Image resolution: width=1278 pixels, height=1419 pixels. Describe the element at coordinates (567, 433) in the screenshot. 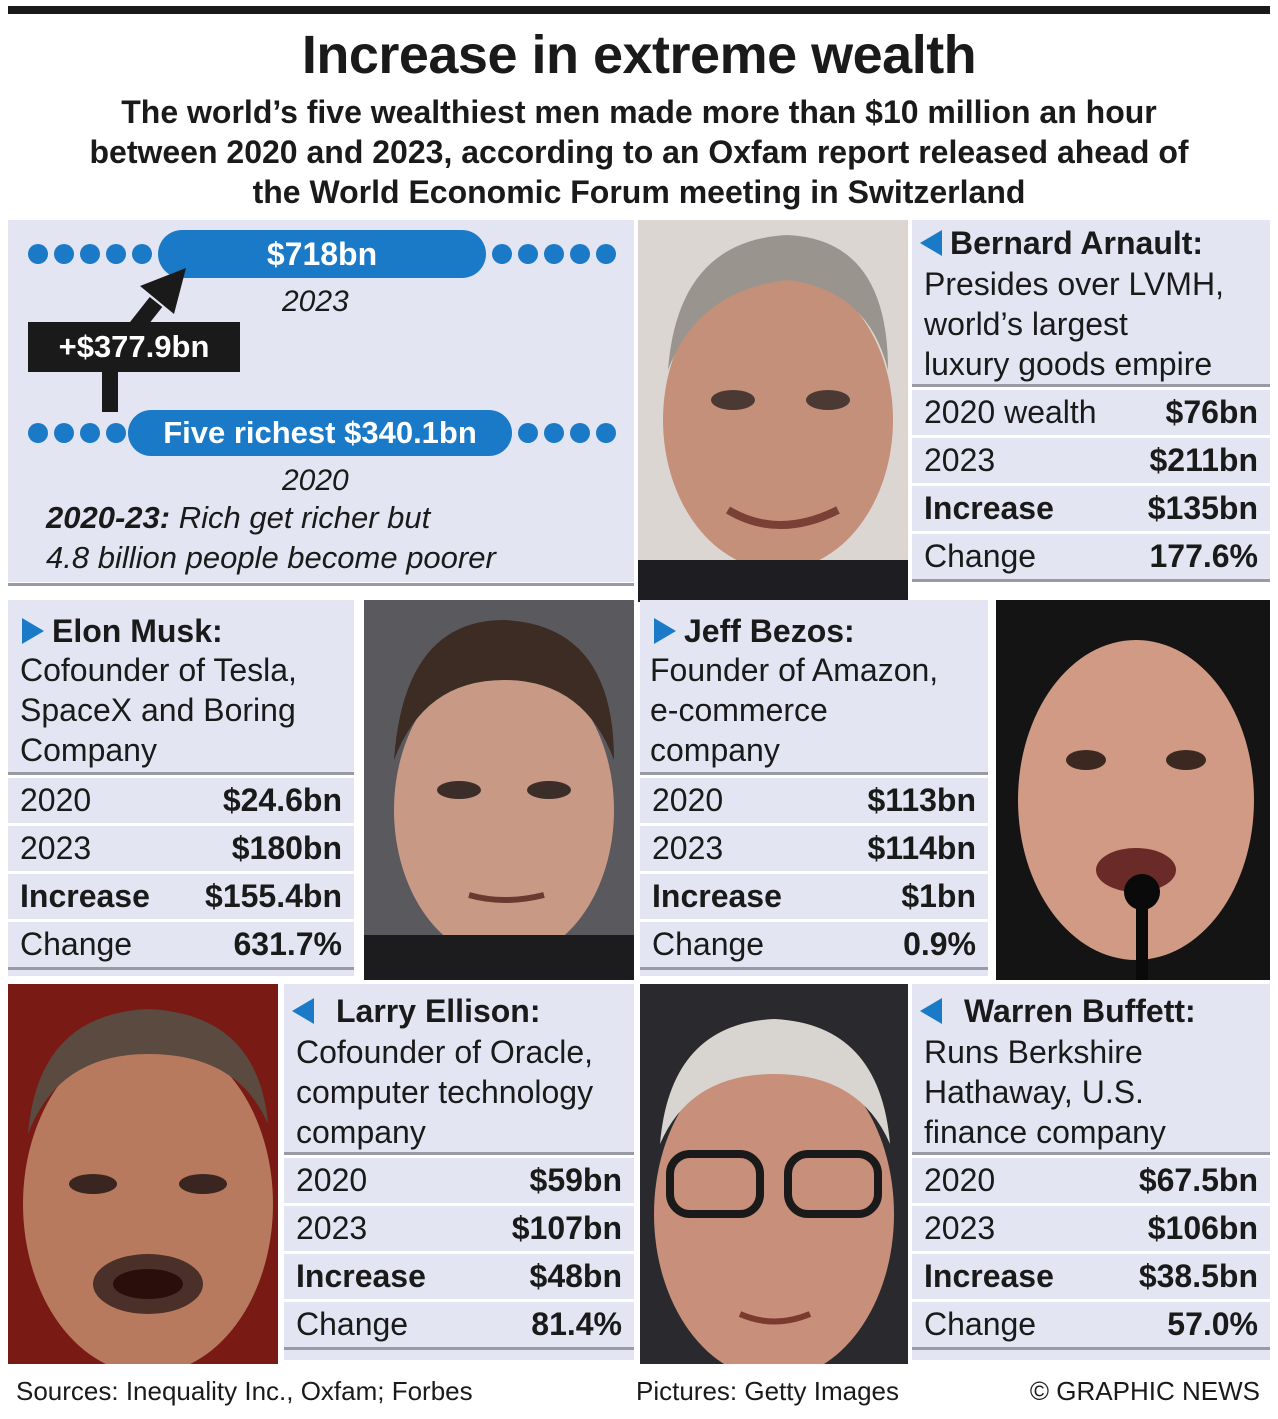

I see `dots-right-2020` at that location.